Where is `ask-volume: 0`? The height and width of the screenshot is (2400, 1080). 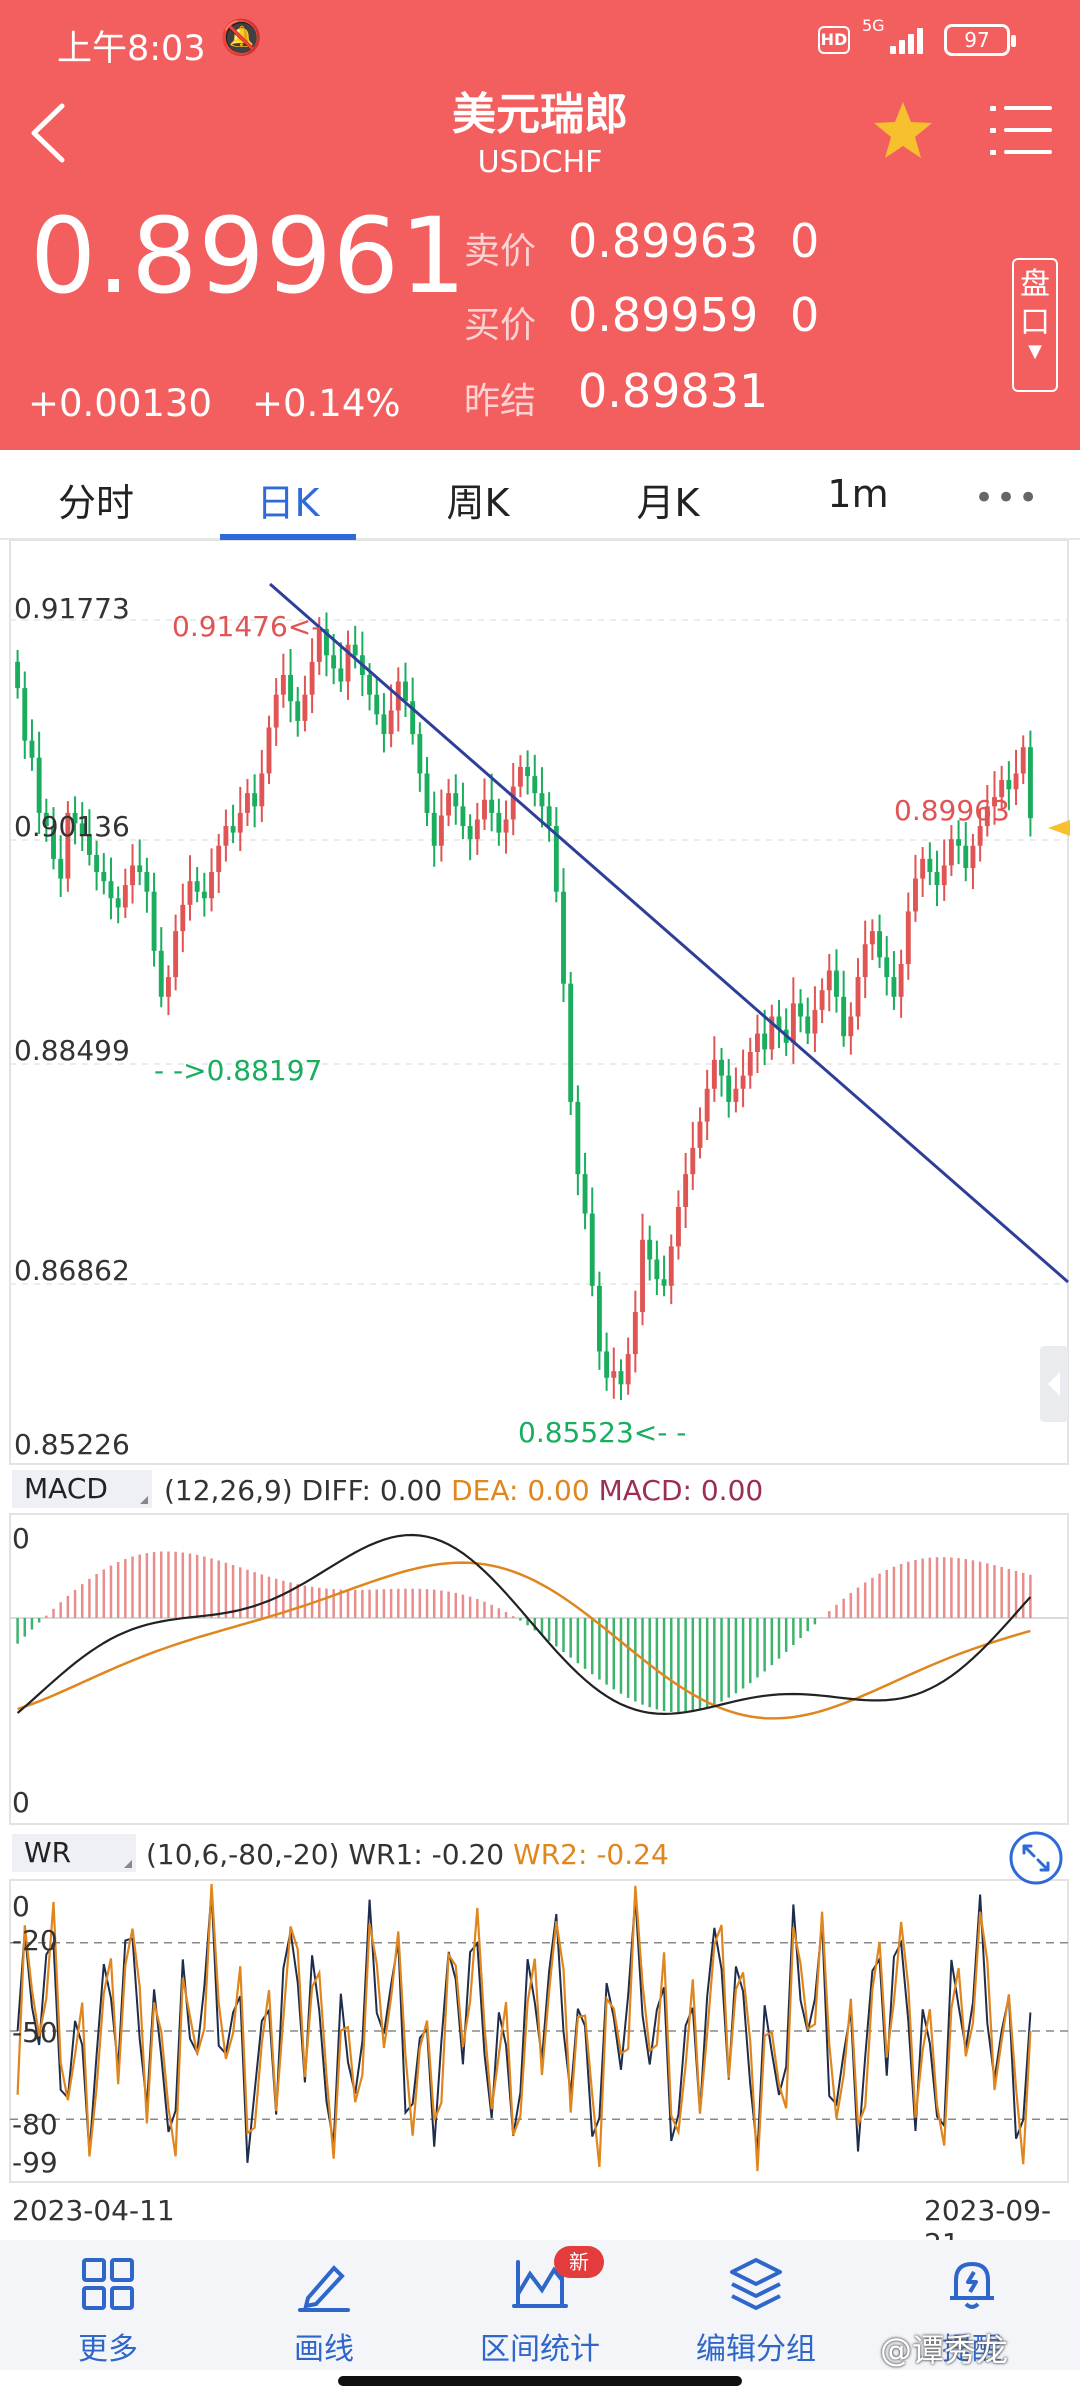 ask-volume: 0 is located at coordinates (805, 241).